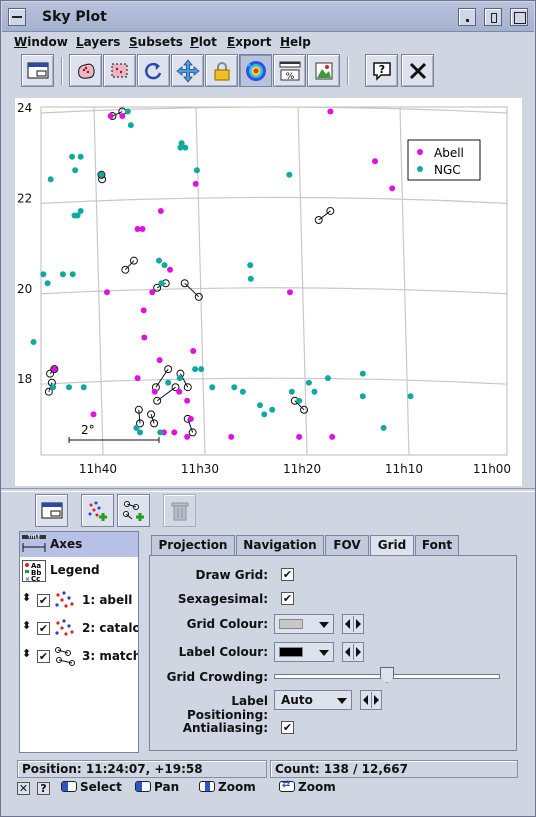  What do you see at coordinates (85, 70) in the screenshot?
I see `draw-blob-subset-button` at bounding box center [85, 70].